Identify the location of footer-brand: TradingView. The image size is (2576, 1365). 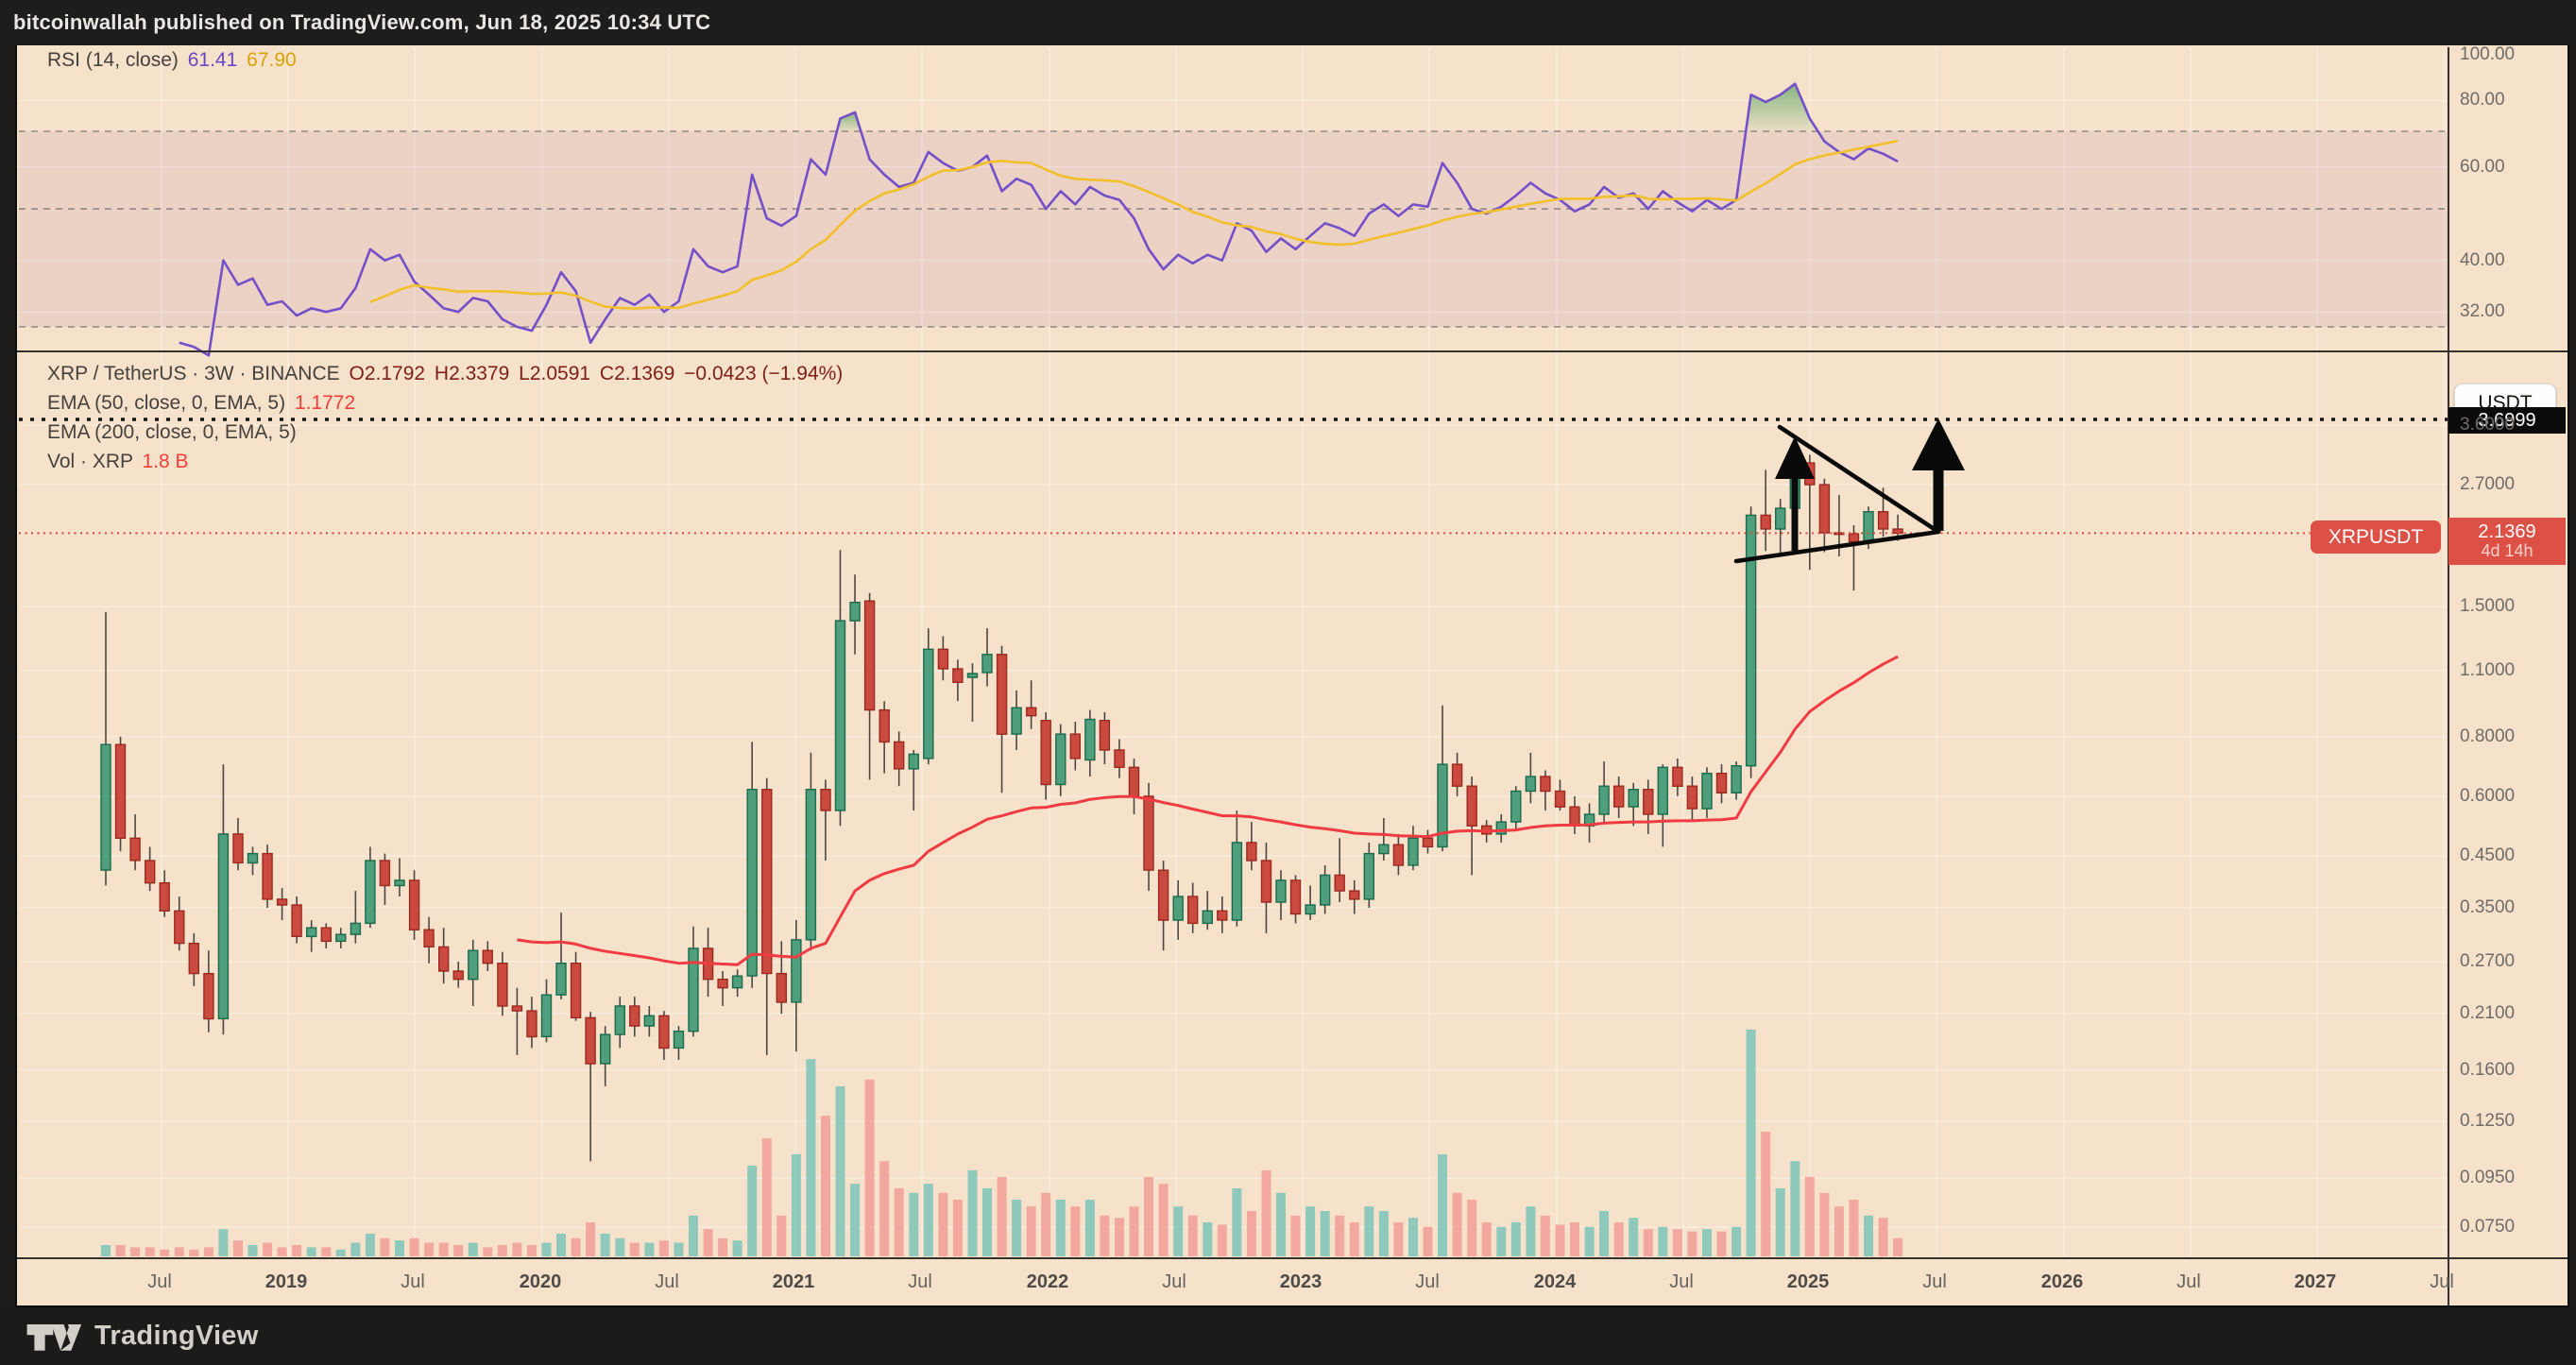
(177, 1336).